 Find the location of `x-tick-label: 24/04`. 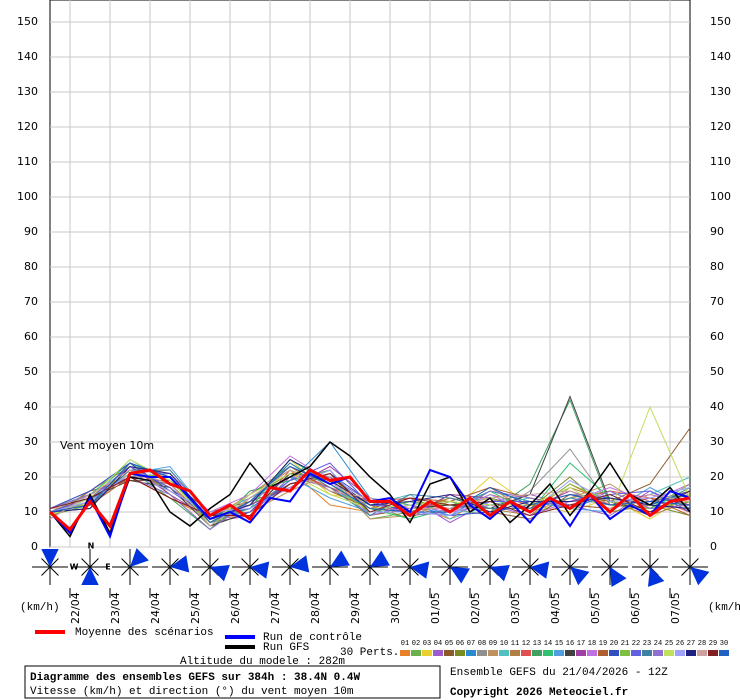

x-tick-label: 24/04 is located at coordinates (155, 608).